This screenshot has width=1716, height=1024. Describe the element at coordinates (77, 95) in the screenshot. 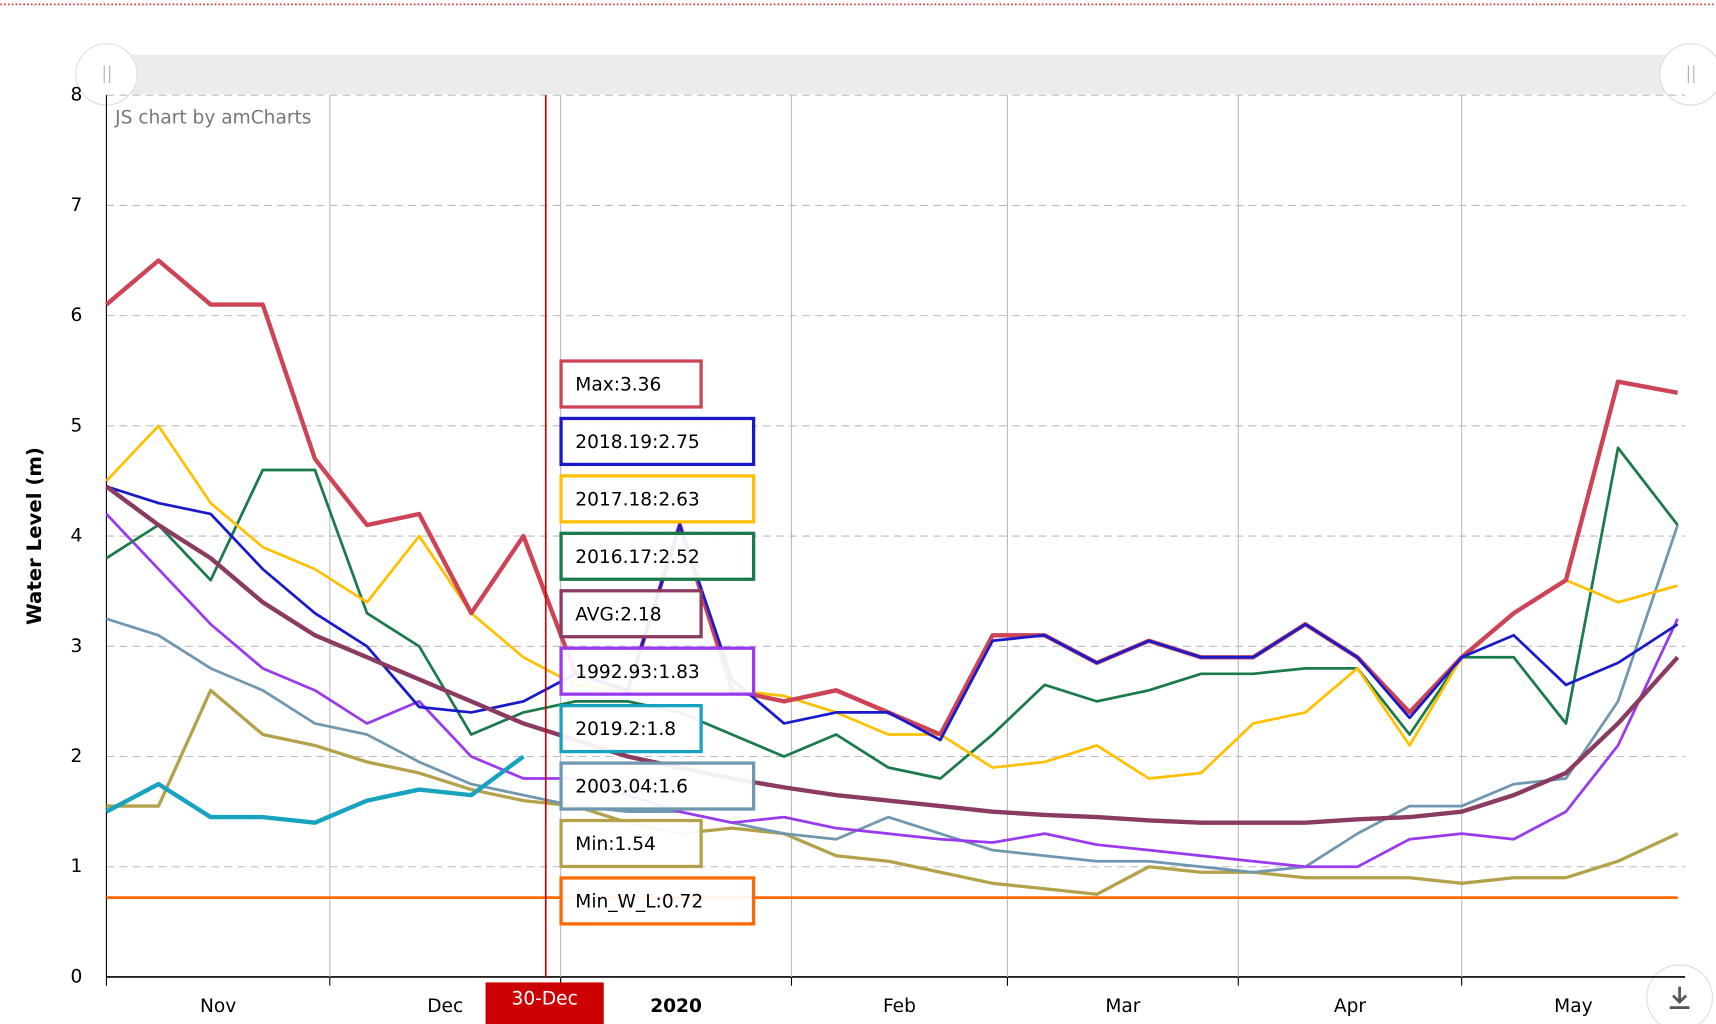

I see `y-tick-label: 8` at that location.